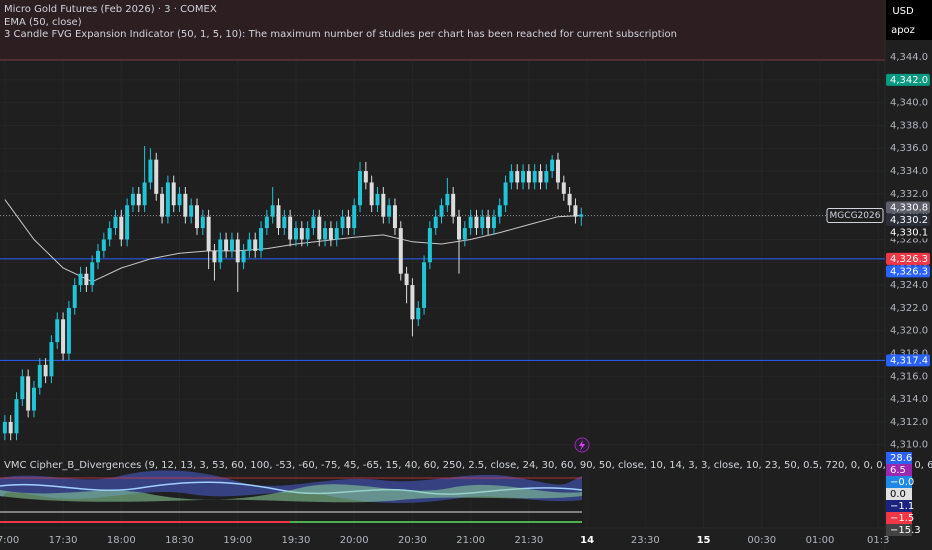  What do you see at coordinates (909, 445) in the screenshot?
I see `y-tick-label: 4,310.0` at bounding box center [909, 445].